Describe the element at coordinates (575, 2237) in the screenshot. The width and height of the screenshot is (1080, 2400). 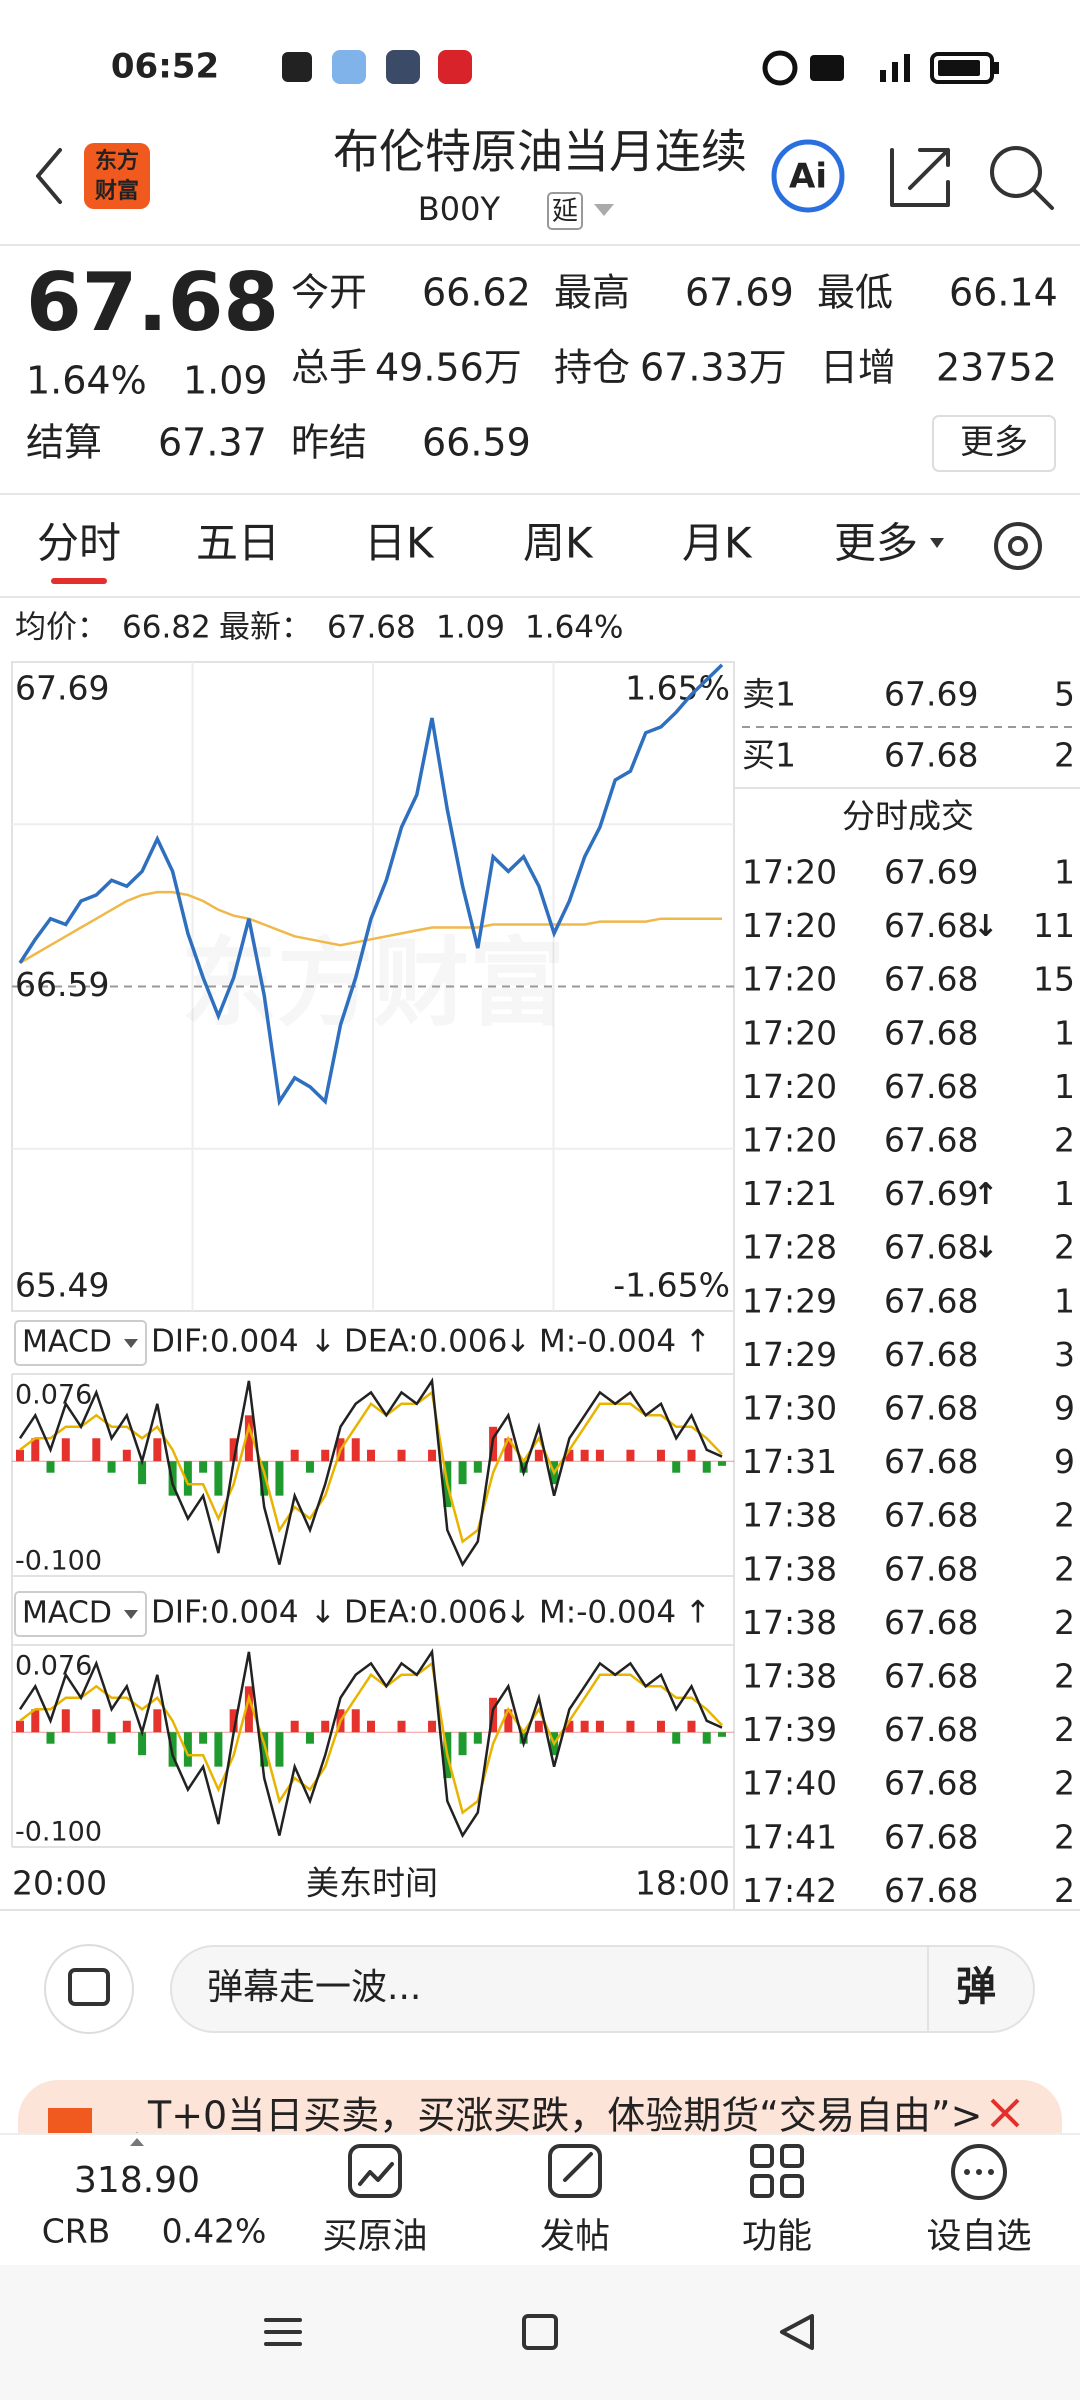
I see `action-label: 发帖` at that location.